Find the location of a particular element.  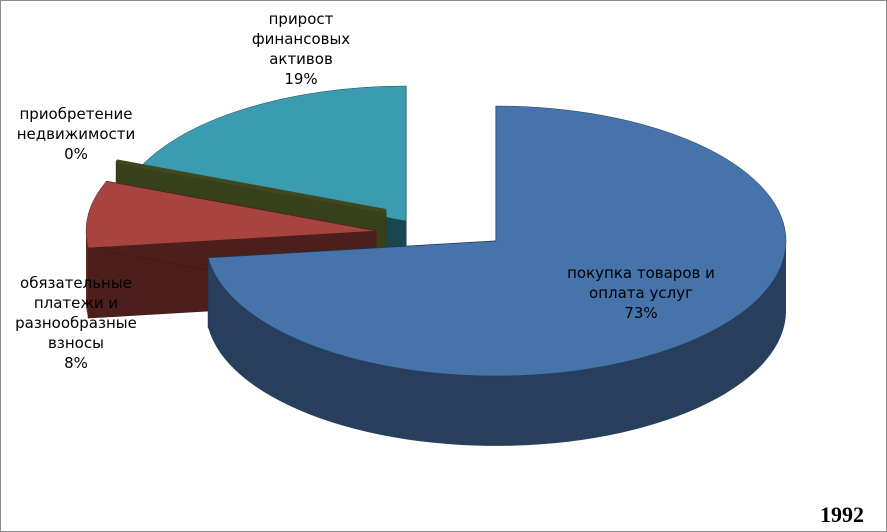

category-label: приобретение недвижимости is located at coordinates (76, 124).